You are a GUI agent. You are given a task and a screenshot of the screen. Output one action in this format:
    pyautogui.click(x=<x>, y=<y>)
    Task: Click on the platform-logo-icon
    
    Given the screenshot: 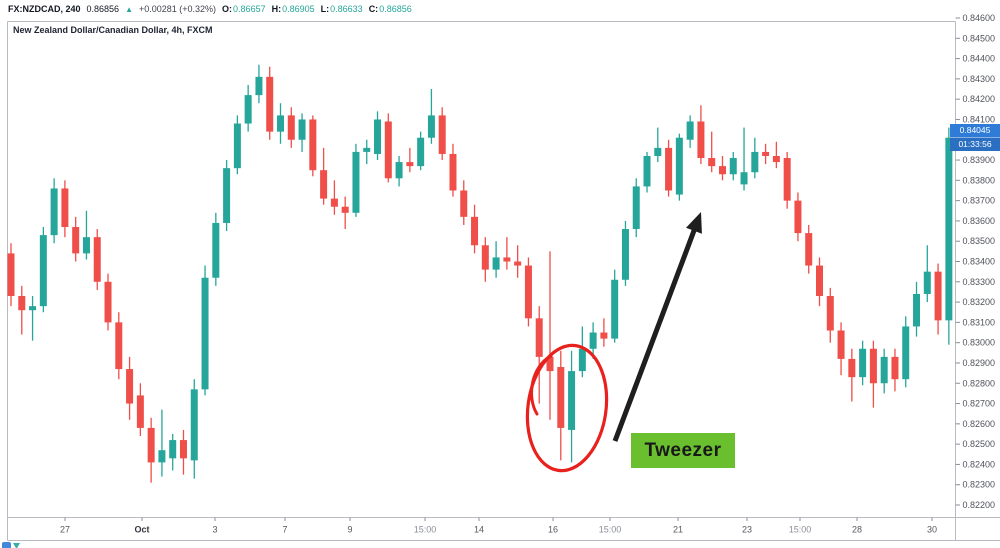 What is the action you would take?
    pyautogui.click(x=11, y=545)
    